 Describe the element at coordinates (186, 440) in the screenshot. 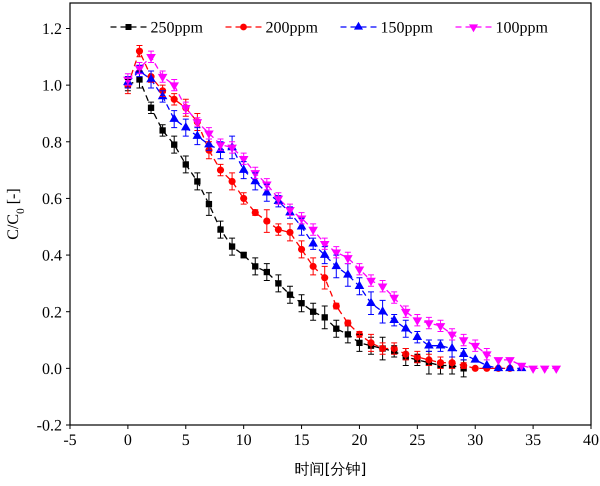

I see `x-tick-label: 5` at that location.